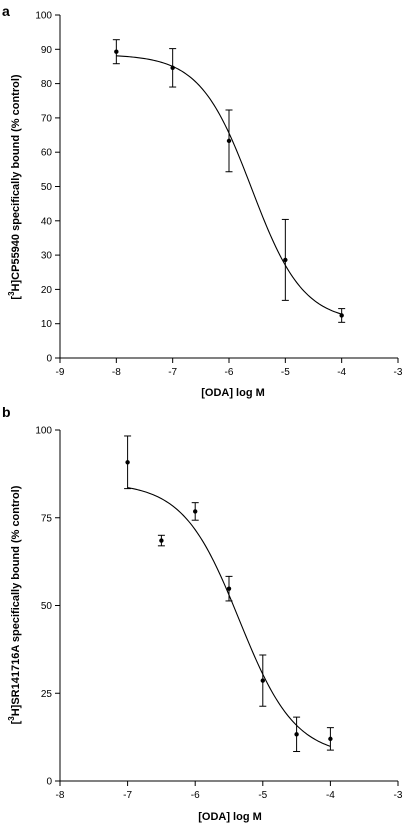 The height and width of the screenshot is (826, 410). What do you see at coordinates (49, 359) in the screenshot?
I see `panel-a-y-tick-label: 0` at bounding box center [49, 359].